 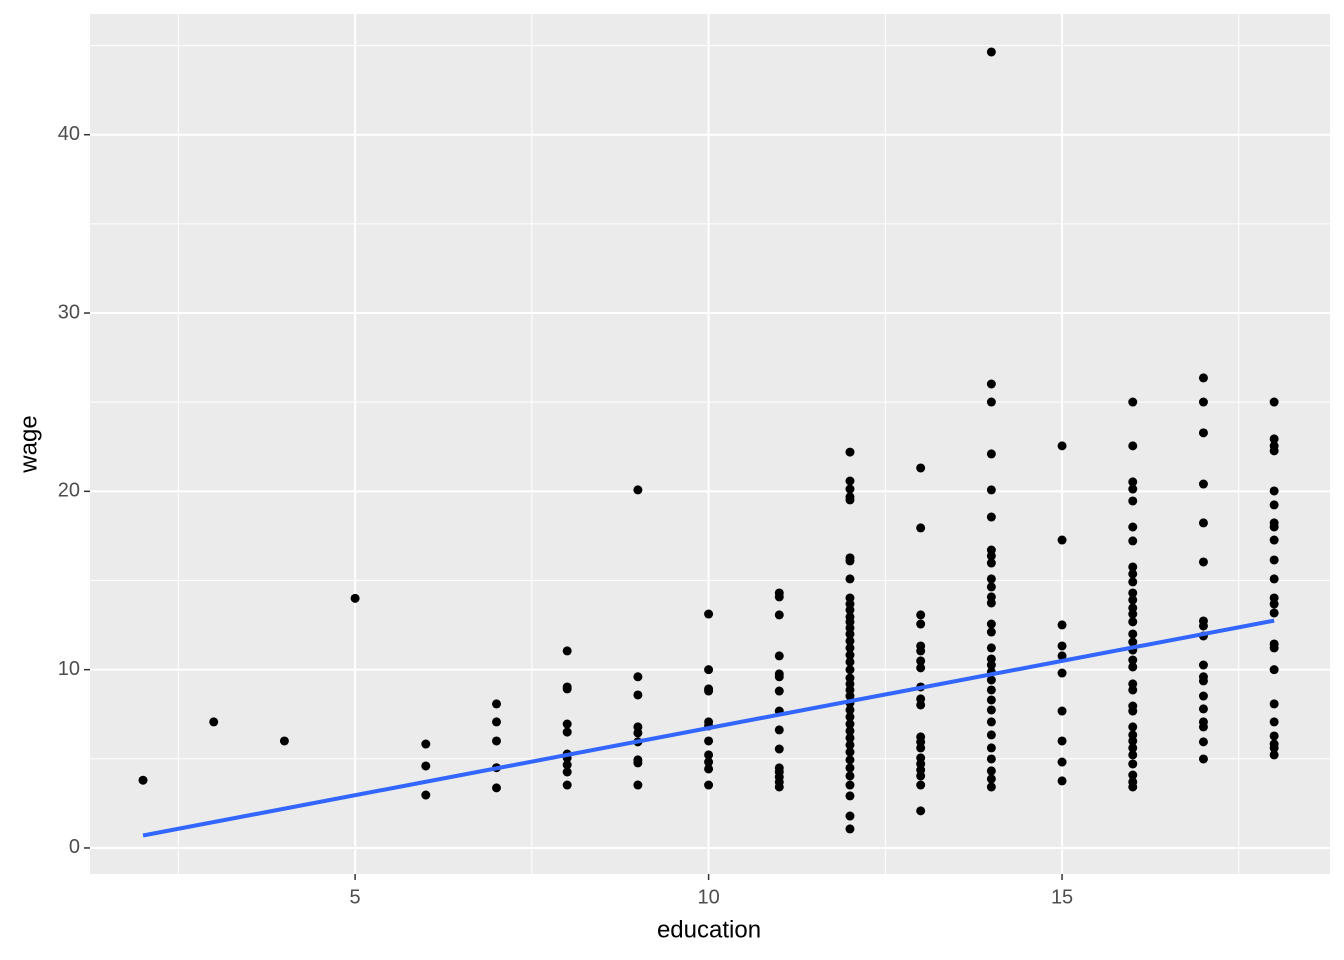 What do you see at coordinates (69, 669) in the screenshot?
I see `y-tick-label: 10` at bounding box center [69, 669].